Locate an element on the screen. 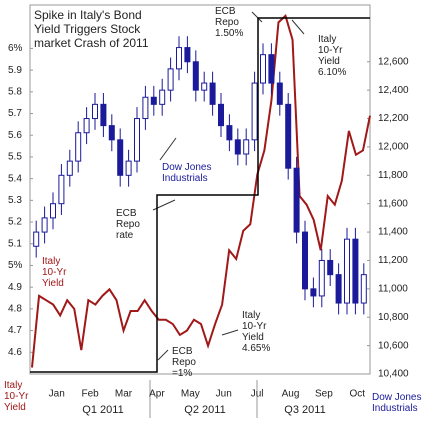  y2-tick-label: 12,000 is located at coordinates (393, 147).